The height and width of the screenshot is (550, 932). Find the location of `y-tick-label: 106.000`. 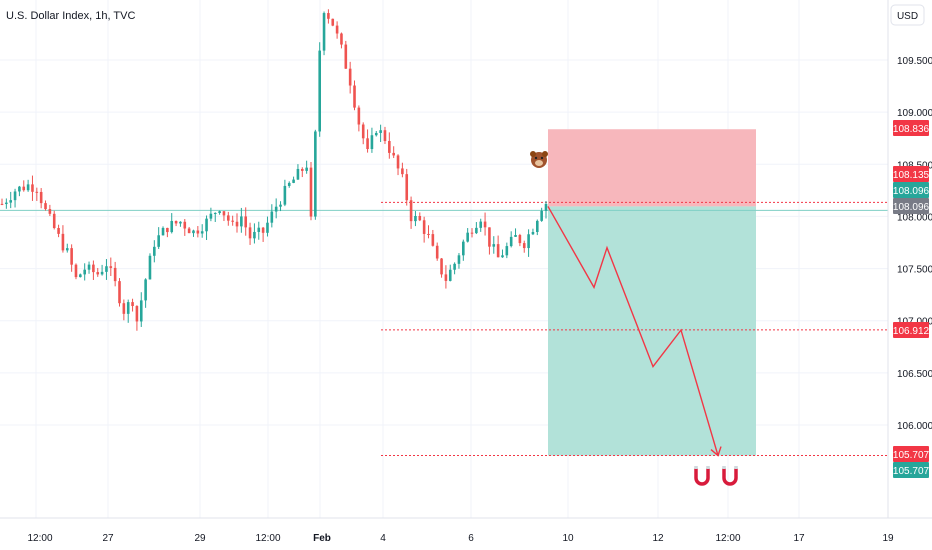

y-tick-label: 106.000 is located at coordinates (914, 426).